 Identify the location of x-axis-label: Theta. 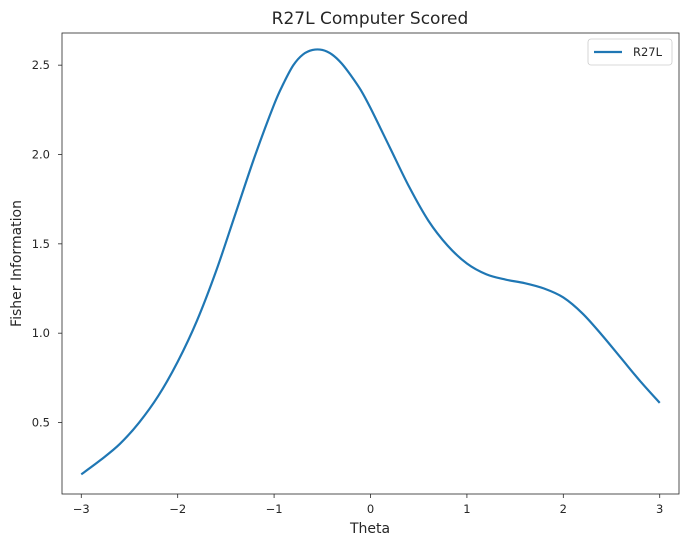
(369, 529).